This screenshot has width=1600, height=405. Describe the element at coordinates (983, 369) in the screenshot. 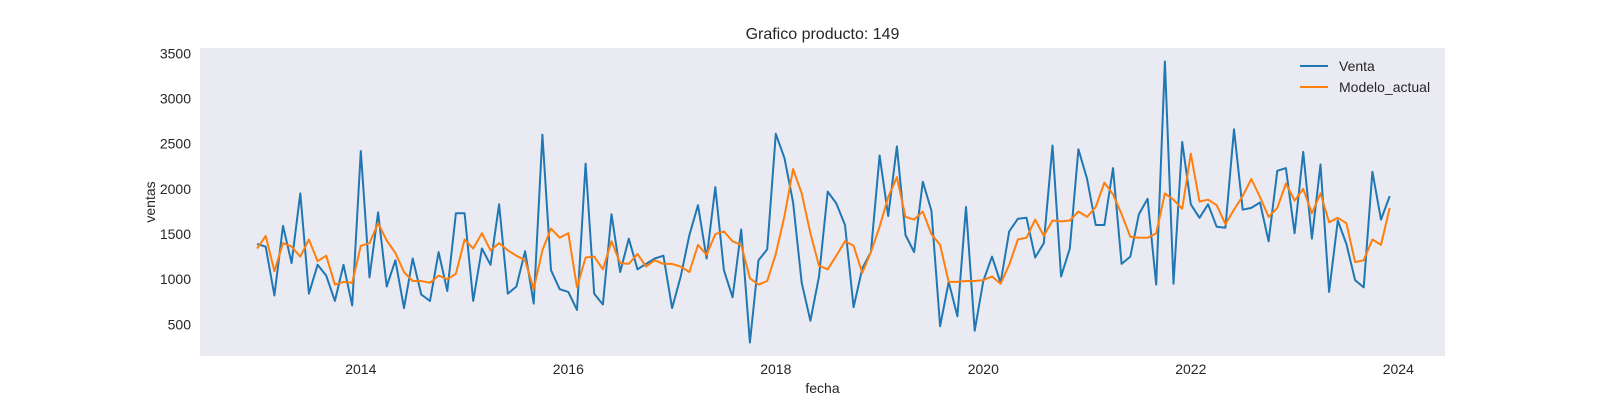

I see `x-tick-label: 2020` at that location.